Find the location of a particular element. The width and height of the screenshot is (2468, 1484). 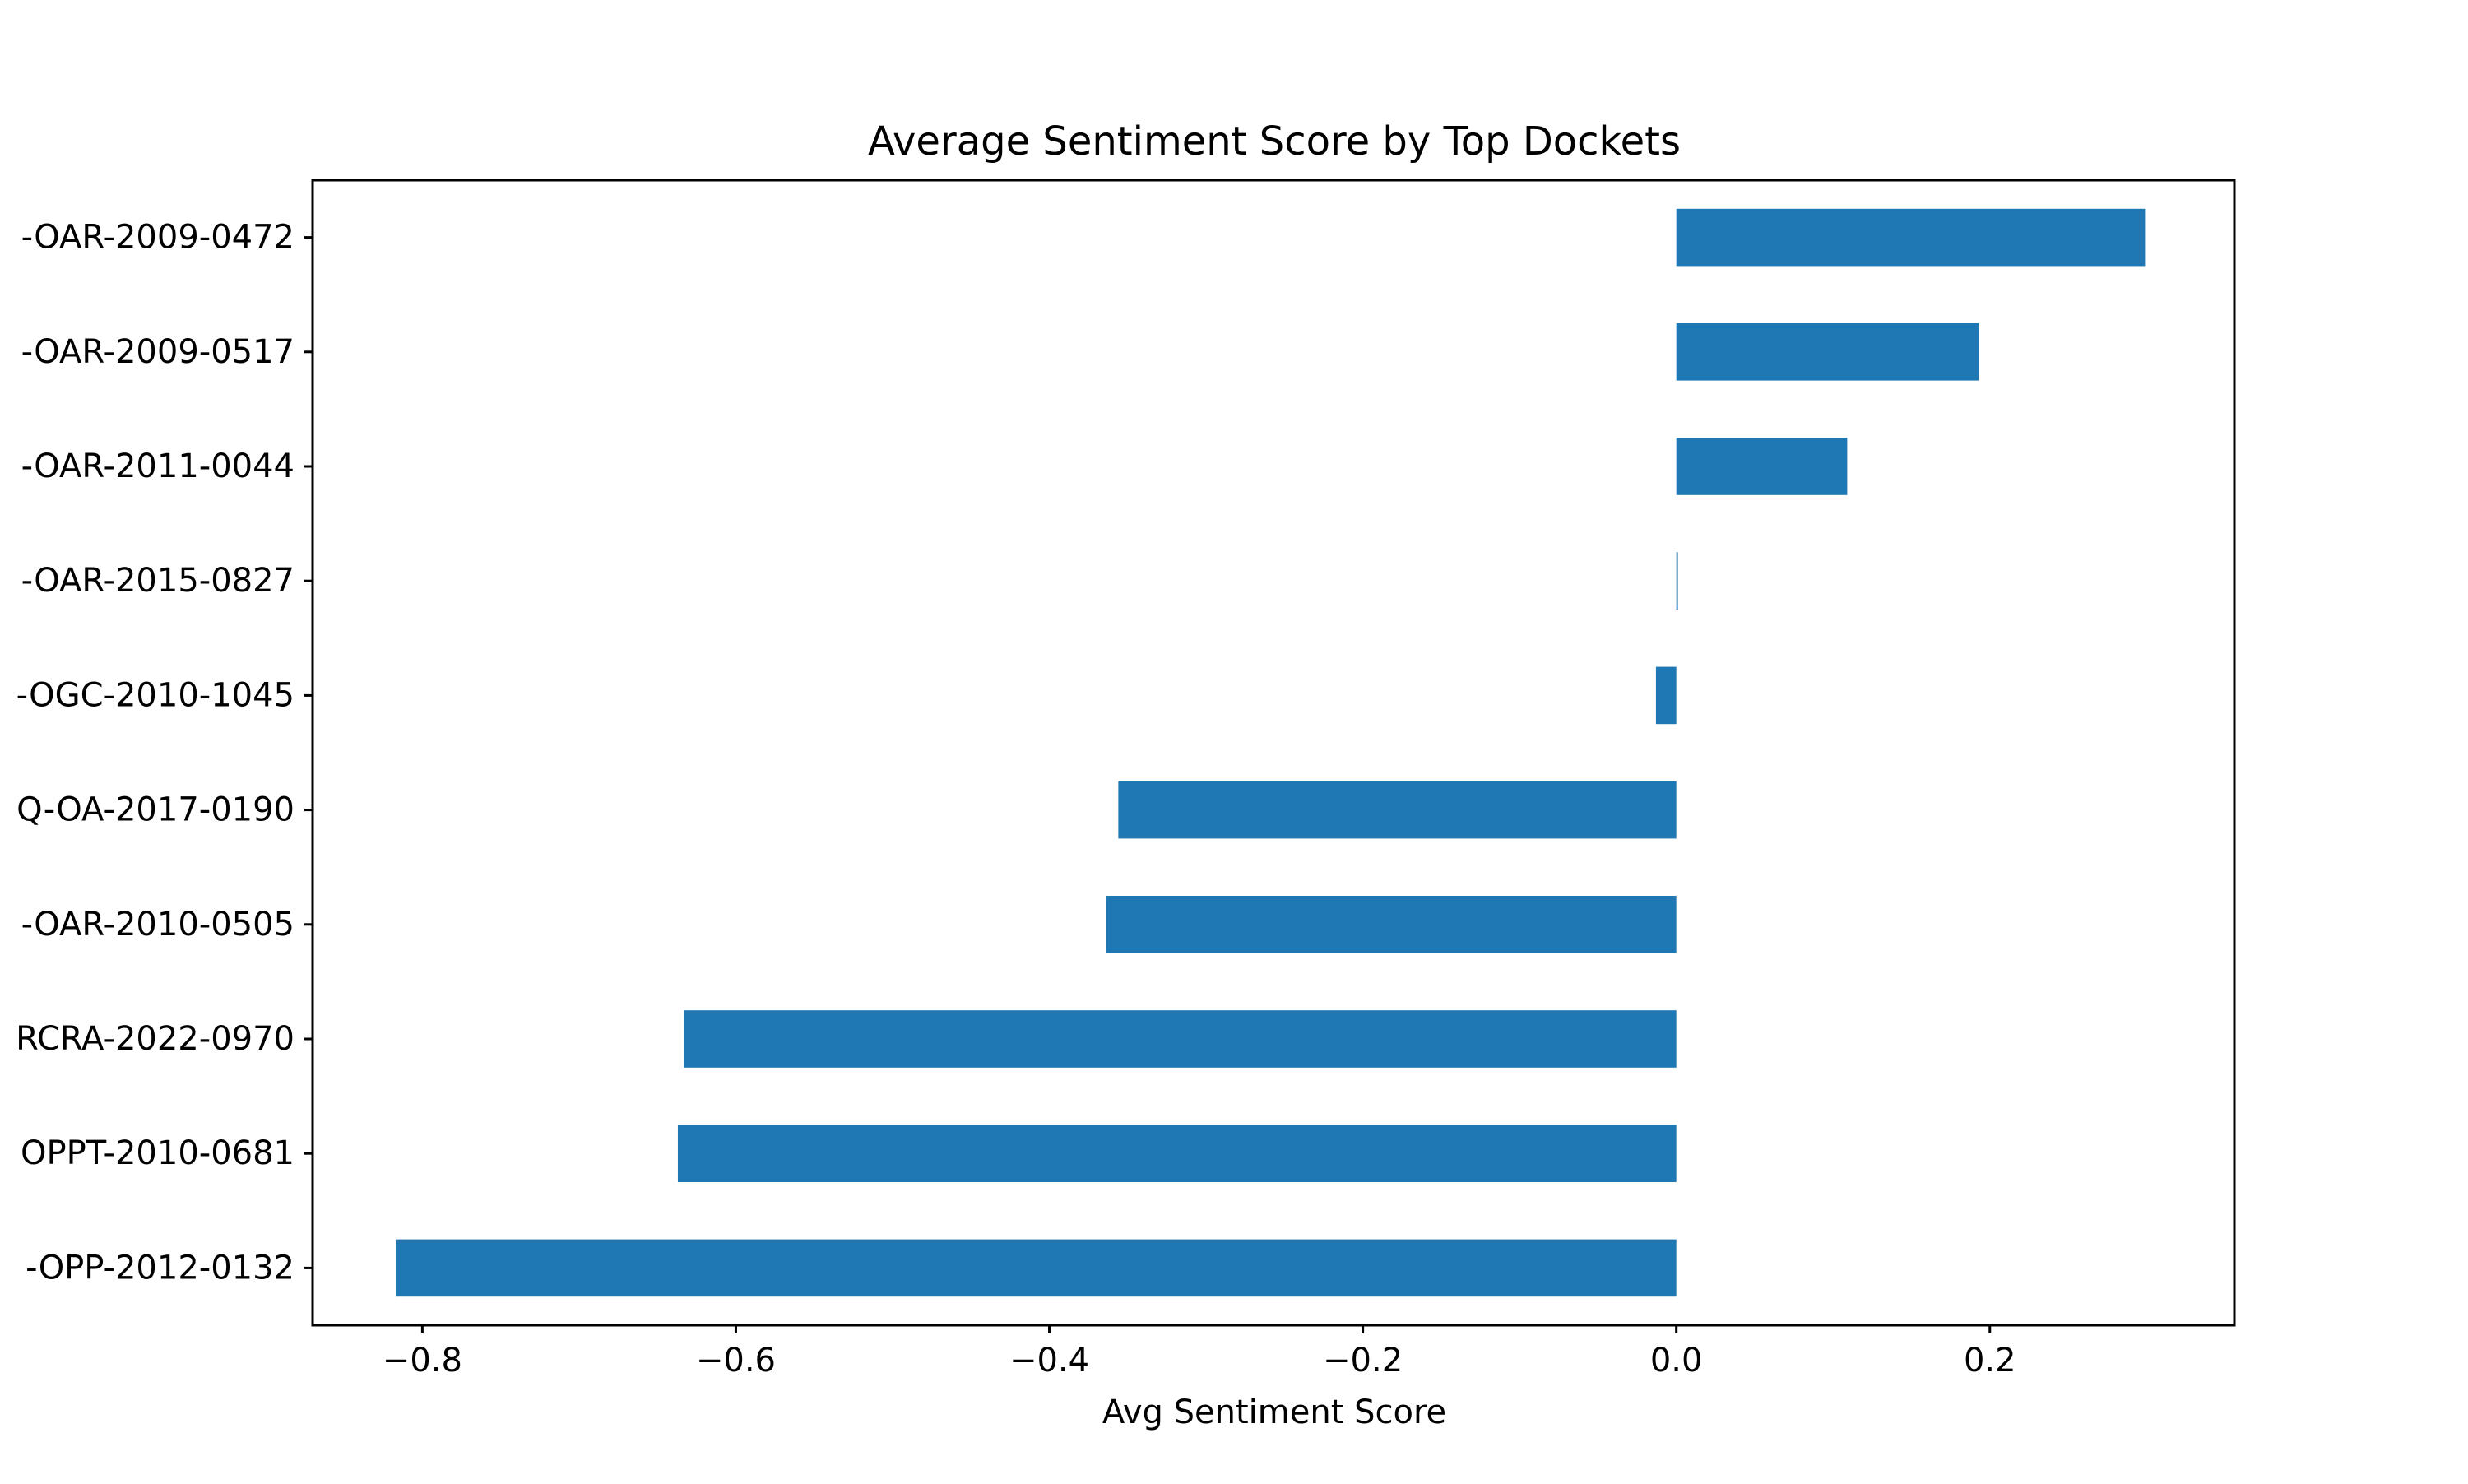

y-tick-label-4: -OAR-2015-0827 is located at coordinates (158, 581).